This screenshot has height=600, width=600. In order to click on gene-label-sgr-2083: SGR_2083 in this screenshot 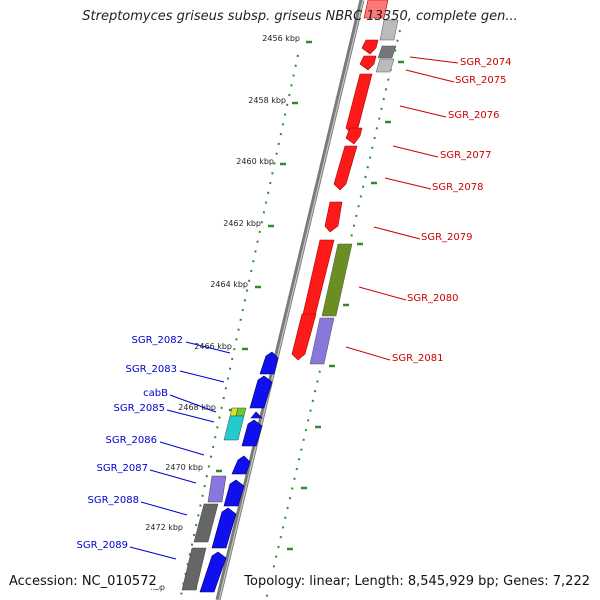, I will do `click(152, 369)`.